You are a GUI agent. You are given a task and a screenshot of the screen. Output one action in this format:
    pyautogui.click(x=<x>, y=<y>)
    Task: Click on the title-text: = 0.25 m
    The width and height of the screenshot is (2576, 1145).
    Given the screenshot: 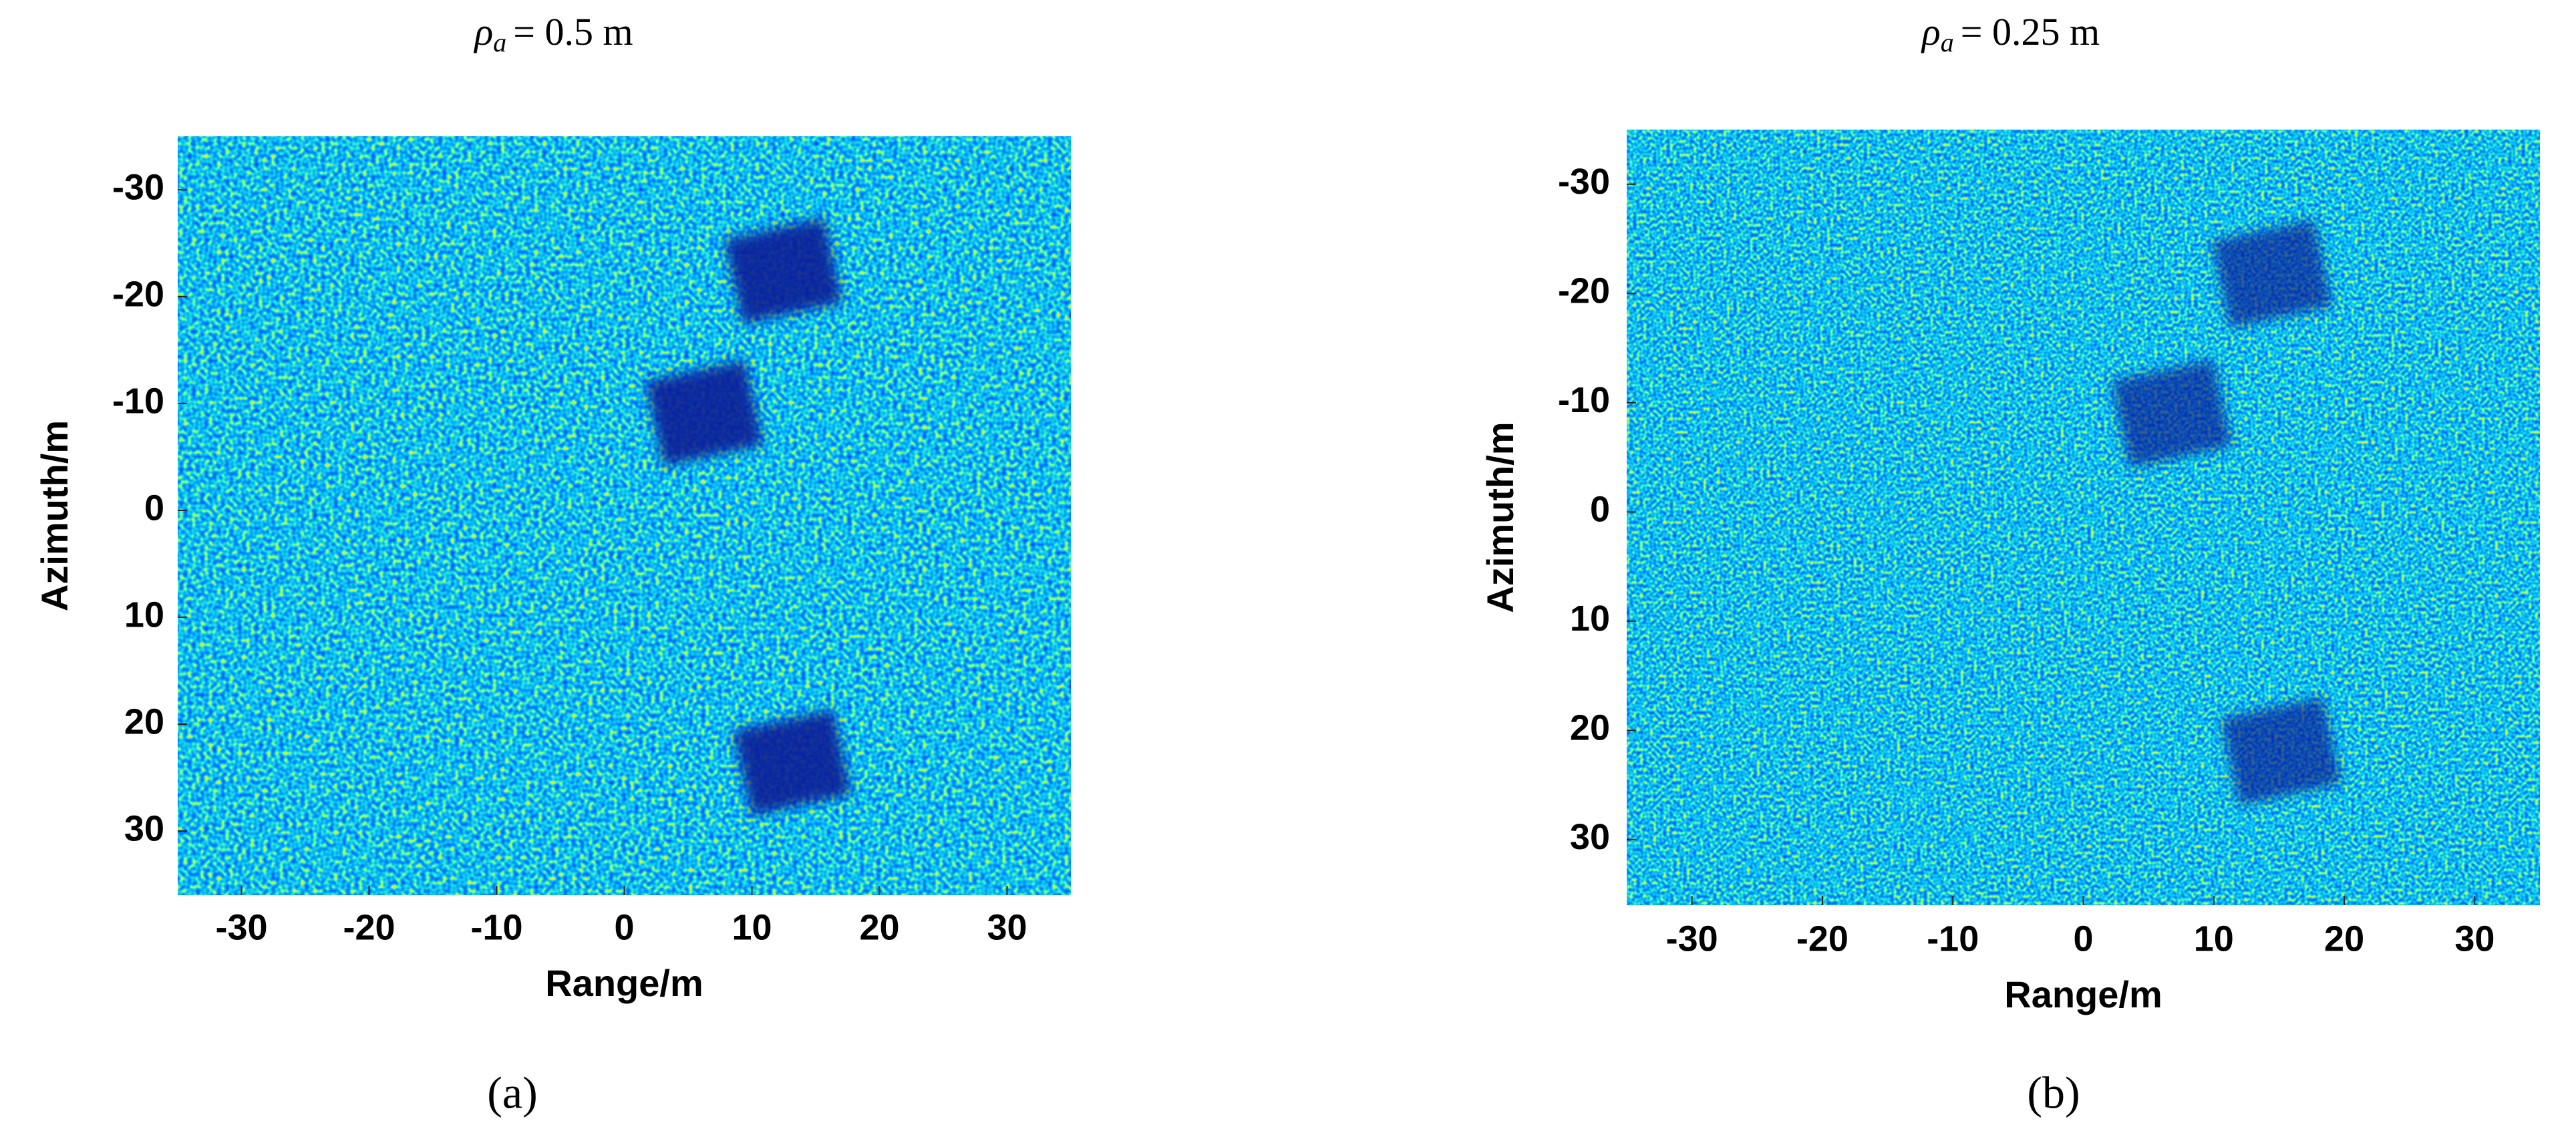 What is the action you would take?
    pyautogui.click(x=2030, y=31)
    